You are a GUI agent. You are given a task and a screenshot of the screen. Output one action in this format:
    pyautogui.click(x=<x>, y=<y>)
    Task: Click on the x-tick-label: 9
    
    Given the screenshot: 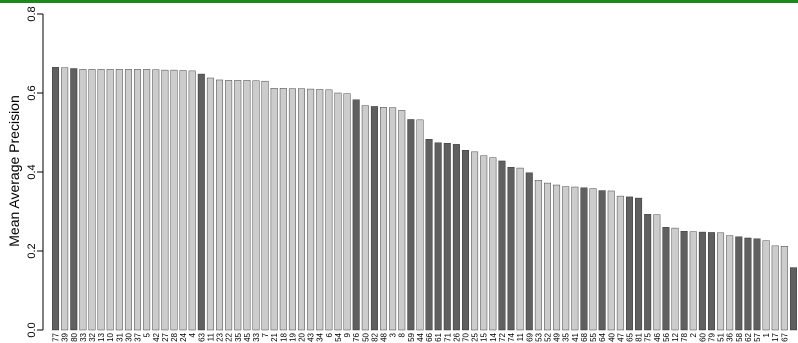 What is the action you would take?
    pyautogui.click(x=347, y=334)
    